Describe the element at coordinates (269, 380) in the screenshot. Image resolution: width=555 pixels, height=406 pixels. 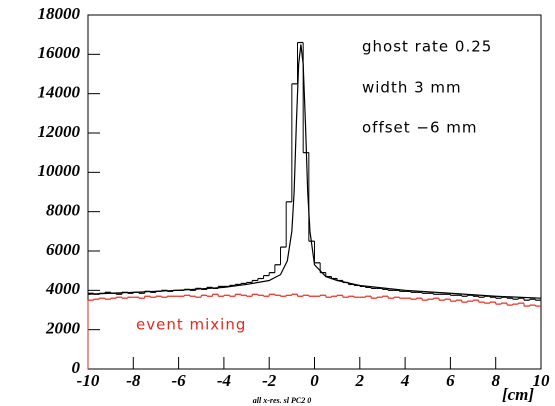
I see `x-tick-label: -2` at that location.